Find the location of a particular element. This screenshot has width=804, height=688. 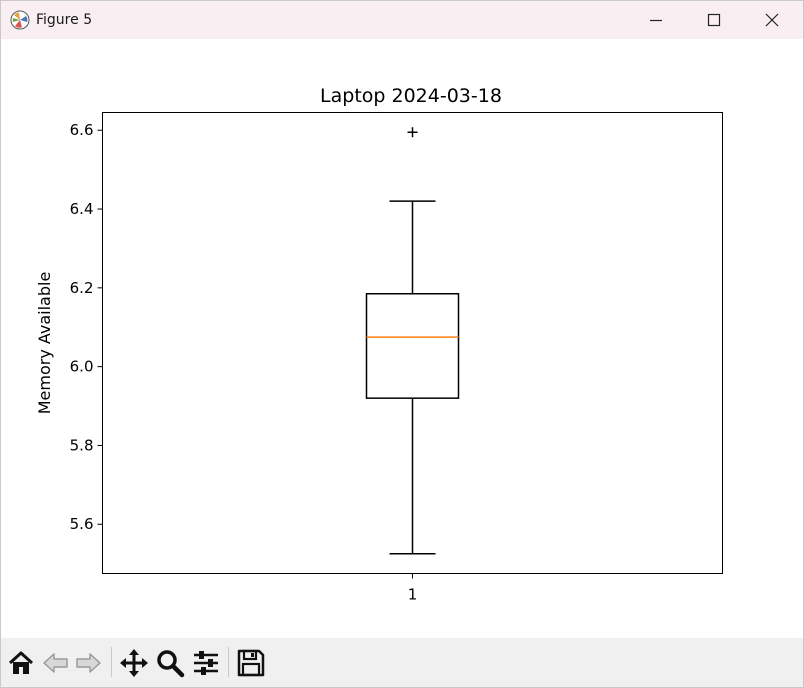

close-icon is located at coordinates (772, 20).